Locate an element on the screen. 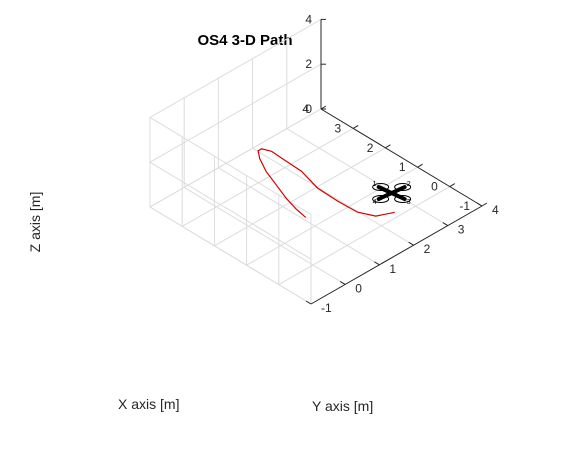  z-tick-label: 0 is located at coordinates (308, 109).